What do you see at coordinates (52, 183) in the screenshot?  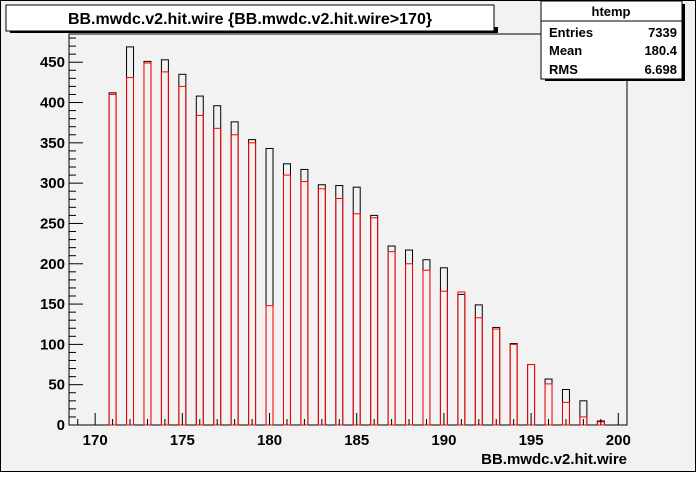 I see `y-tick-label-300: 300` at bounding box center [52, 183].